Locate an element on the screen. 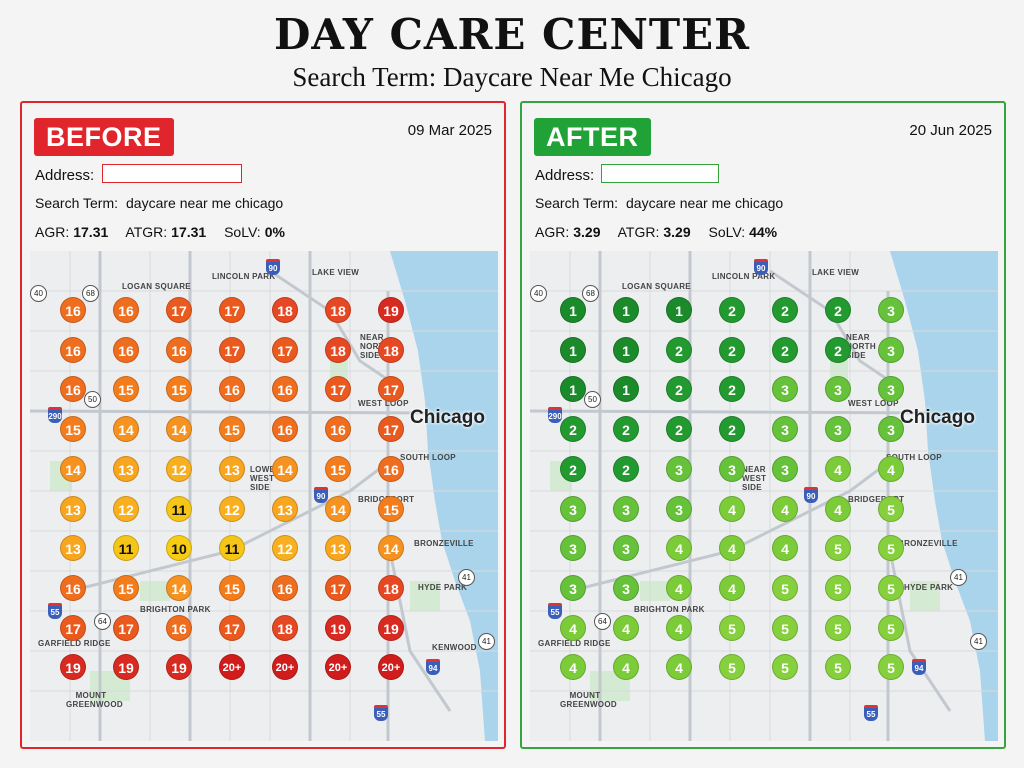 This screenshot has height=768, width=1024. rank-pin: 10 is located at coordinates (179, 548).